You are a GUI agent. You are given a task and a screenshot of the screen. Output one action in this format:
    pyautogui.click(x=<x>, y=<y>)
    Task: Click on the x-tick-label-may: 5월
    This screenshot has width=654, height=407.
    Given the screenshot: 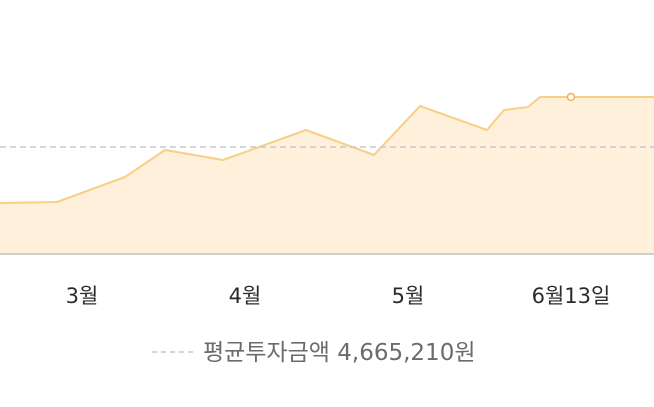 What is the action you would take?
    pyautogui.click(x=408, y=296)
    